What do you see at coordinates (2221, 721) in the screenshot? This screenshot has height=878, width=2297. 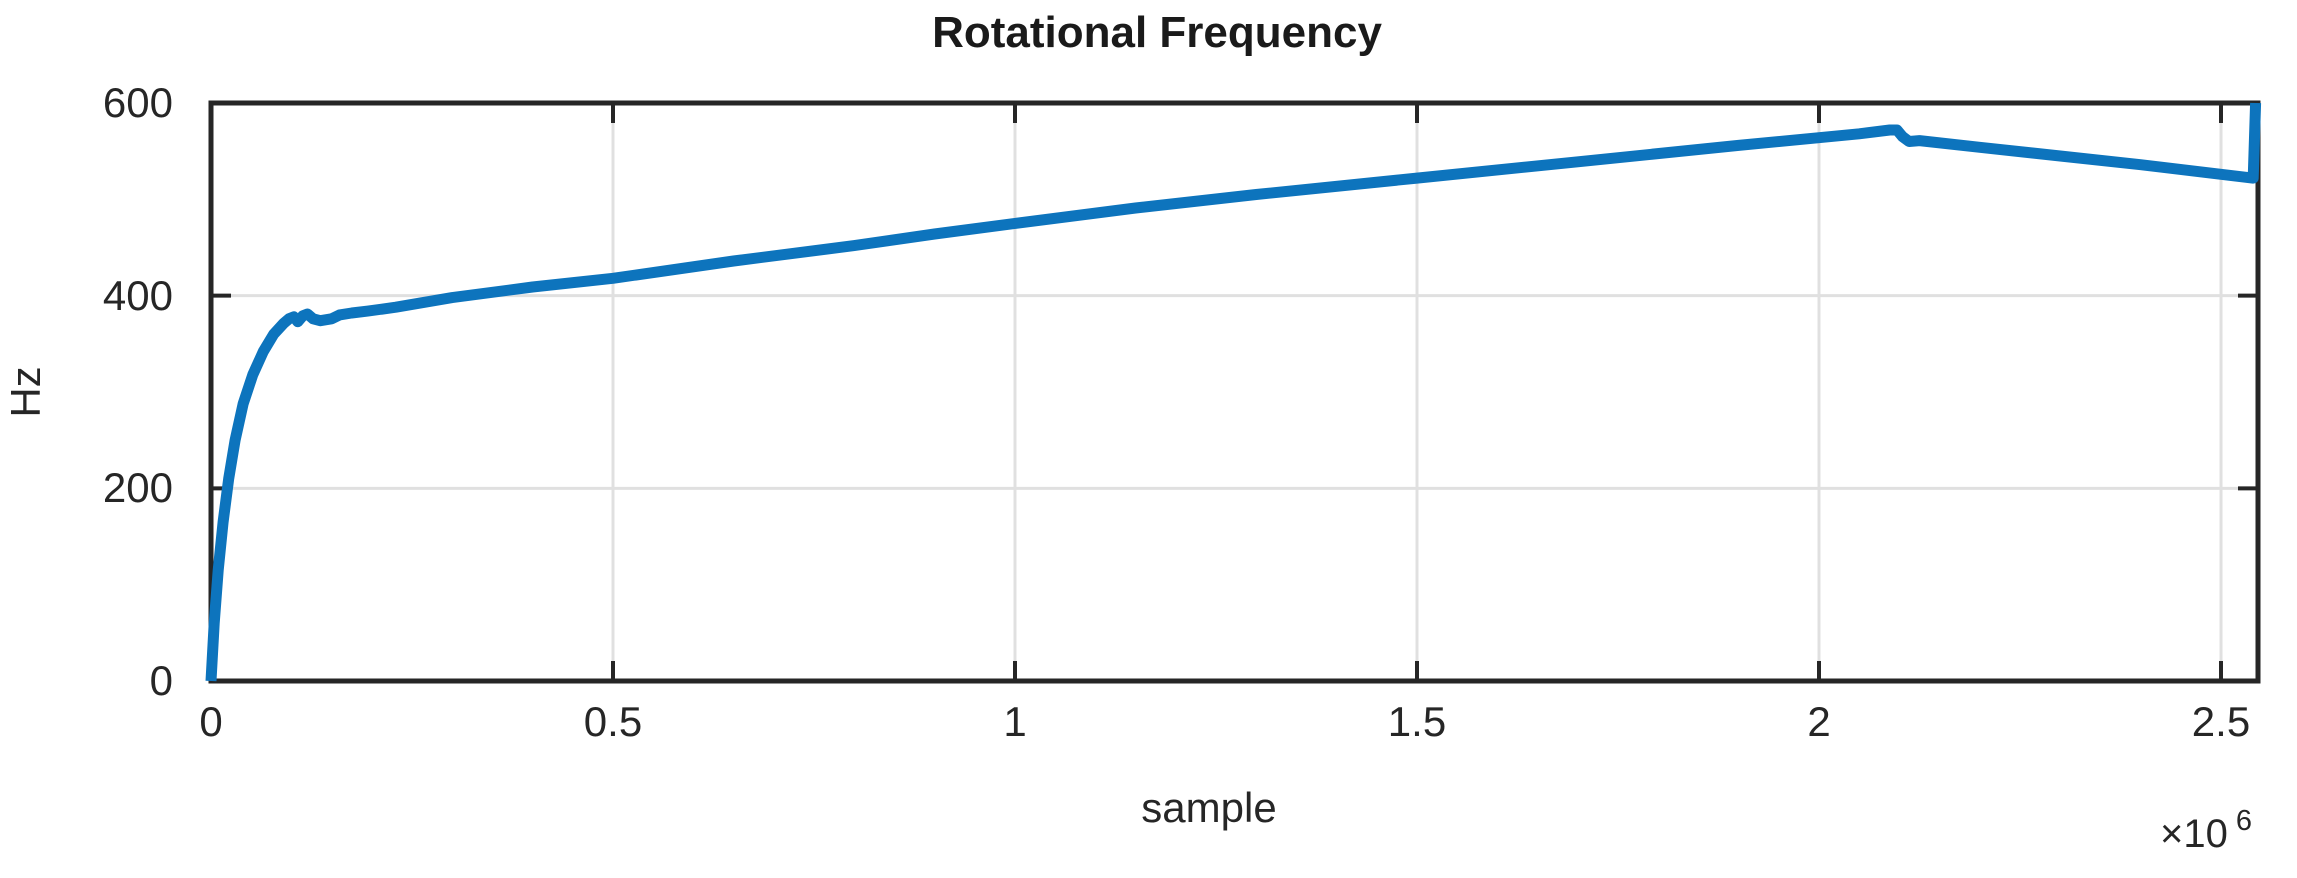 I see `x-tick-label: 2.5` at bounding box center [2221, 721].